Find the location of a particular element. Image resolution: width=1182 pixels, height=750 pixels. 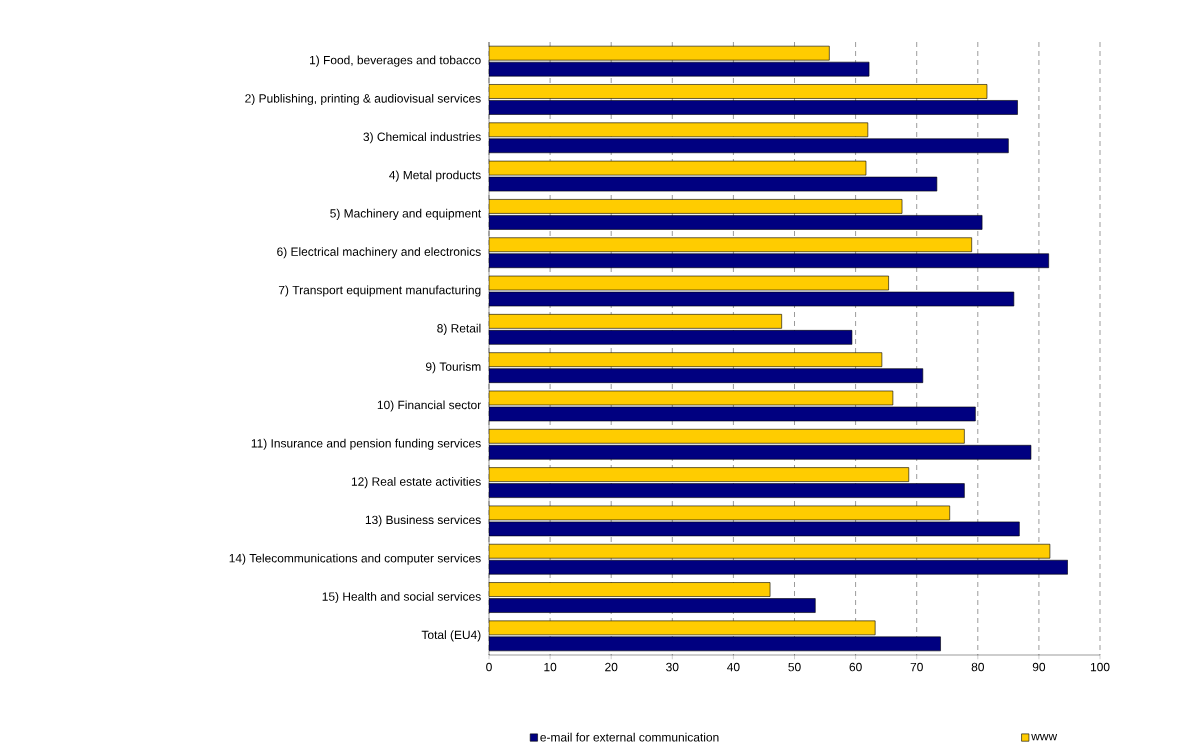

y-tick-label: 9) Tourism is located at coordinates (453, 368).